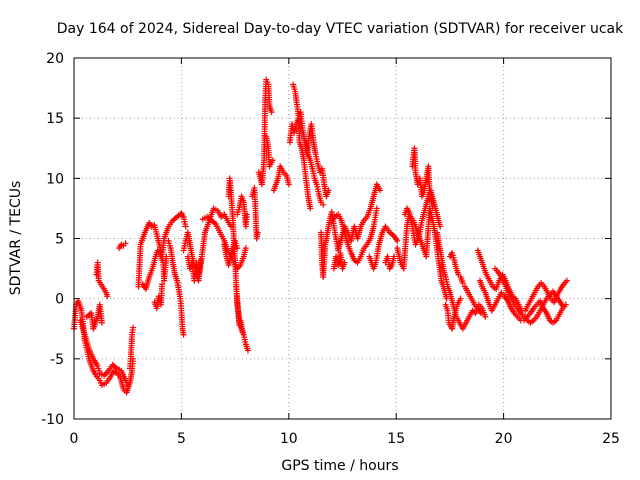 The height and width of the screenshot is (480, 640). What do you see at coordinates (16, 238) in the screenshot?
I see `y-axis-label: SDTVAR / TECUs` at bounding box center [16, 238].